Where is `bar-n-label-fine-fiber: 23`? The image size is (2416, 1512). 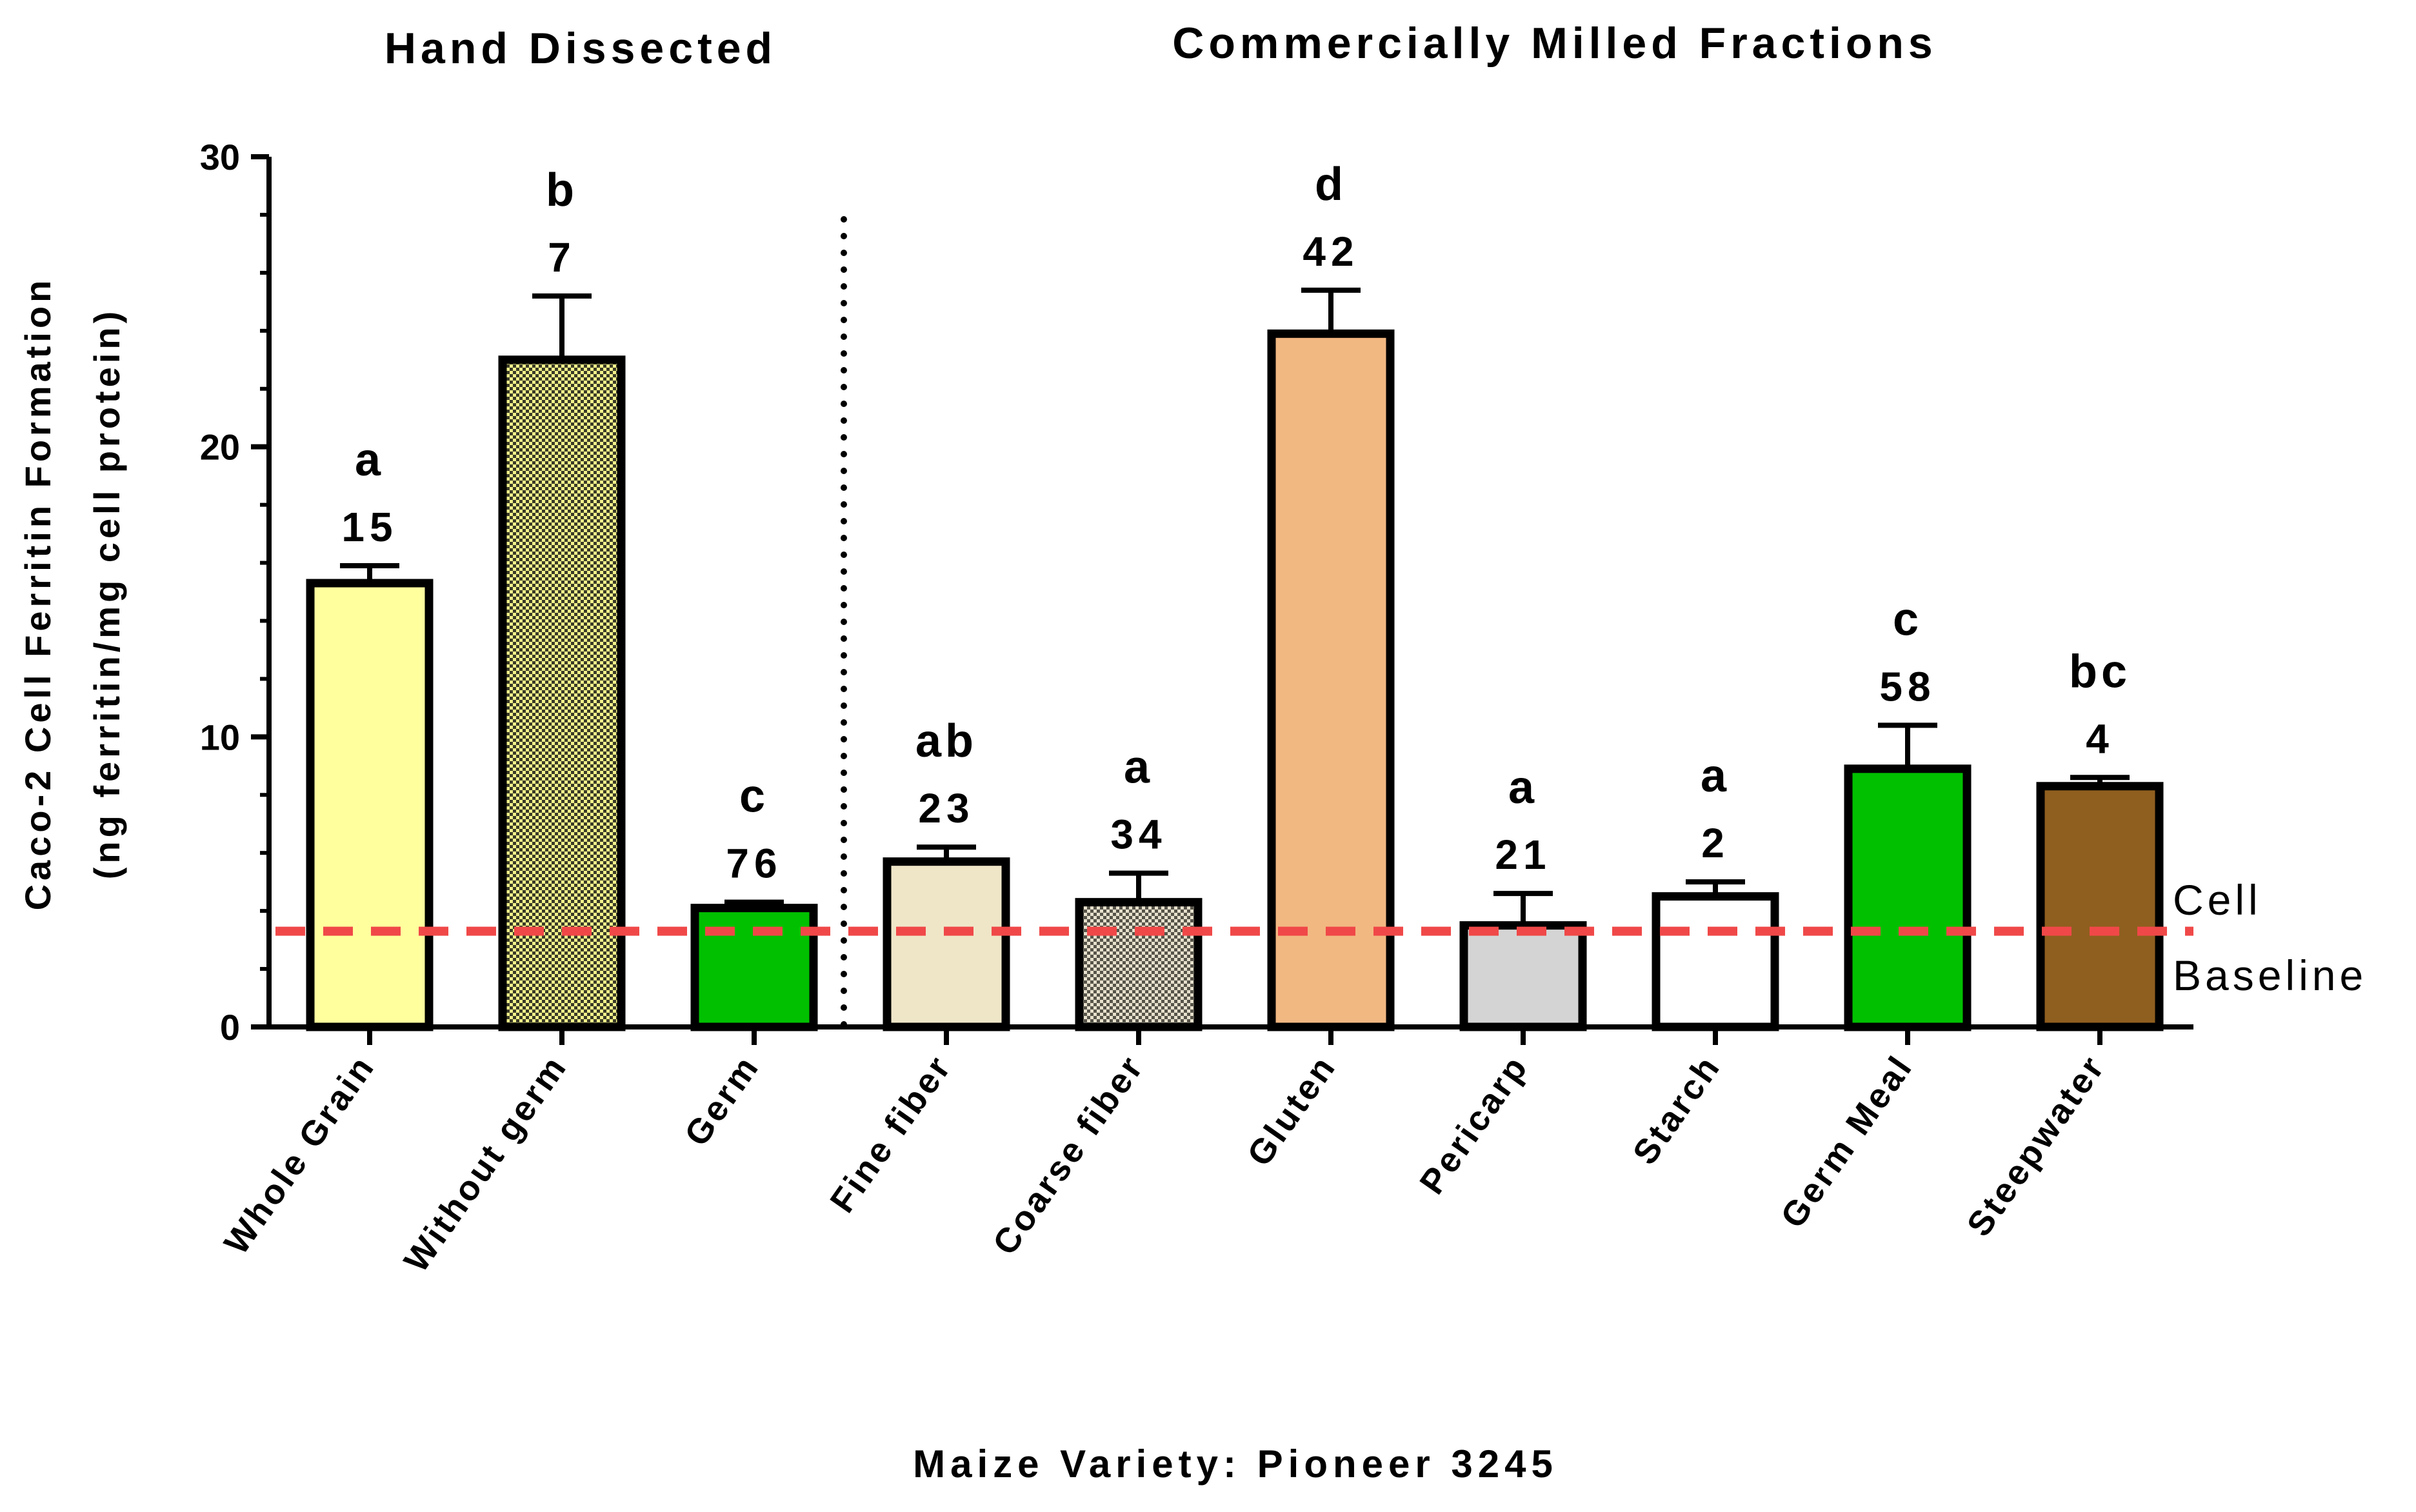 bar-n-label-fine-fiber: 23 is located at coordinates (946, 808).